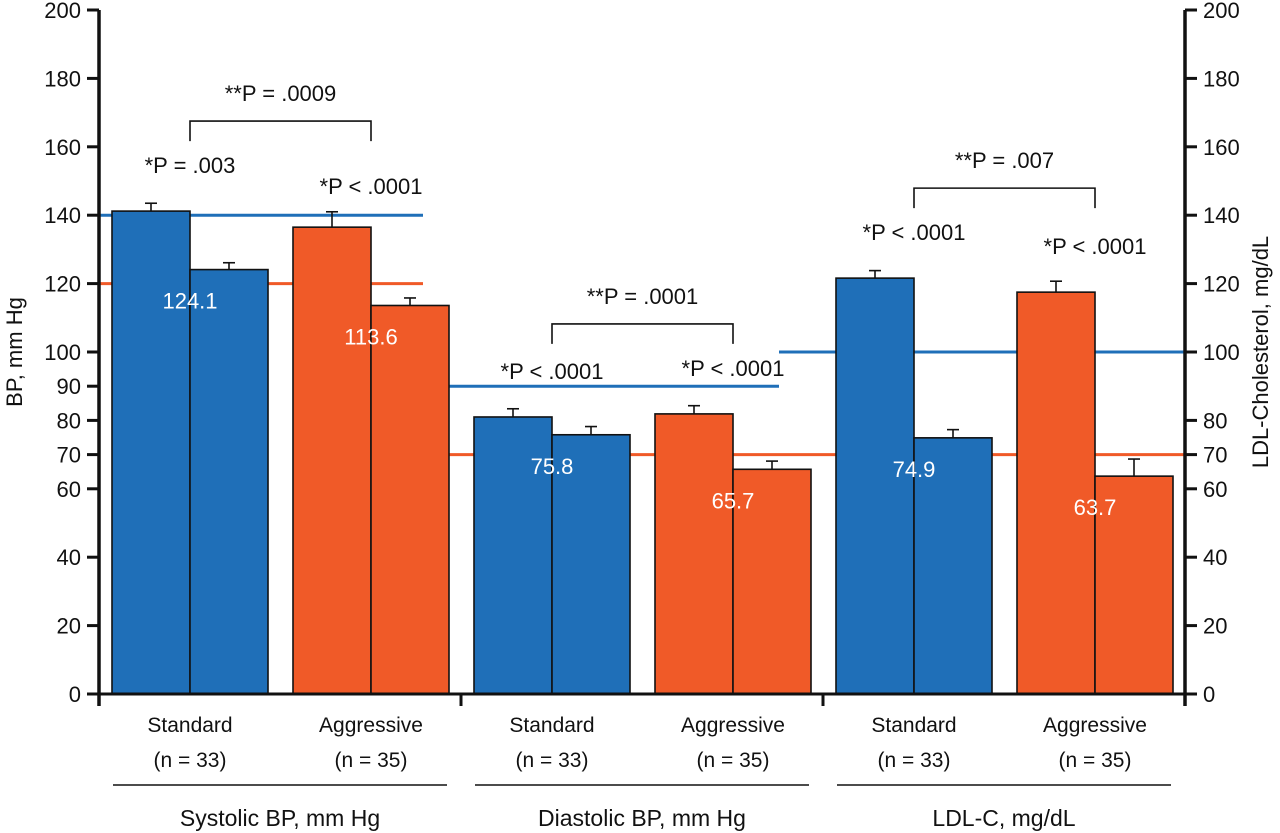 The image size is (1280, 833). I want to click on followup-value-label: 113.6, so click(370, 336).